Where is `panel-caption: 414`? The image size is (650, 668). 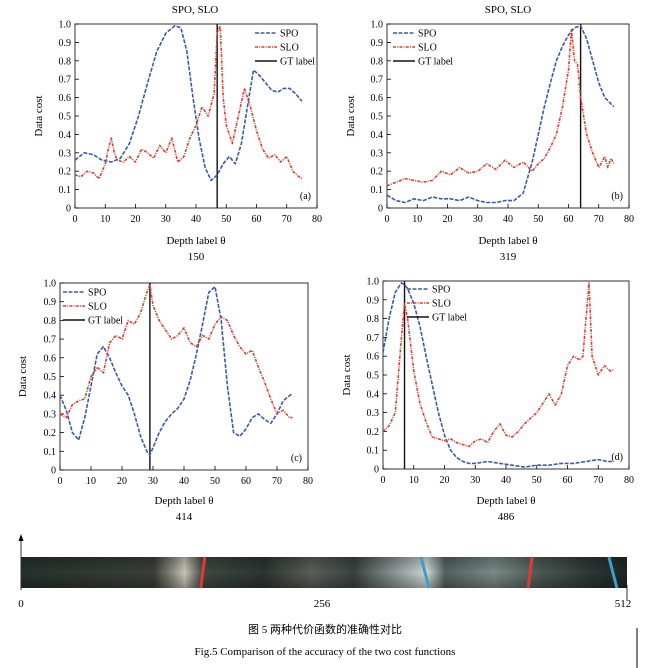
panel-caption: 414 is located at coordinates (184, 517).